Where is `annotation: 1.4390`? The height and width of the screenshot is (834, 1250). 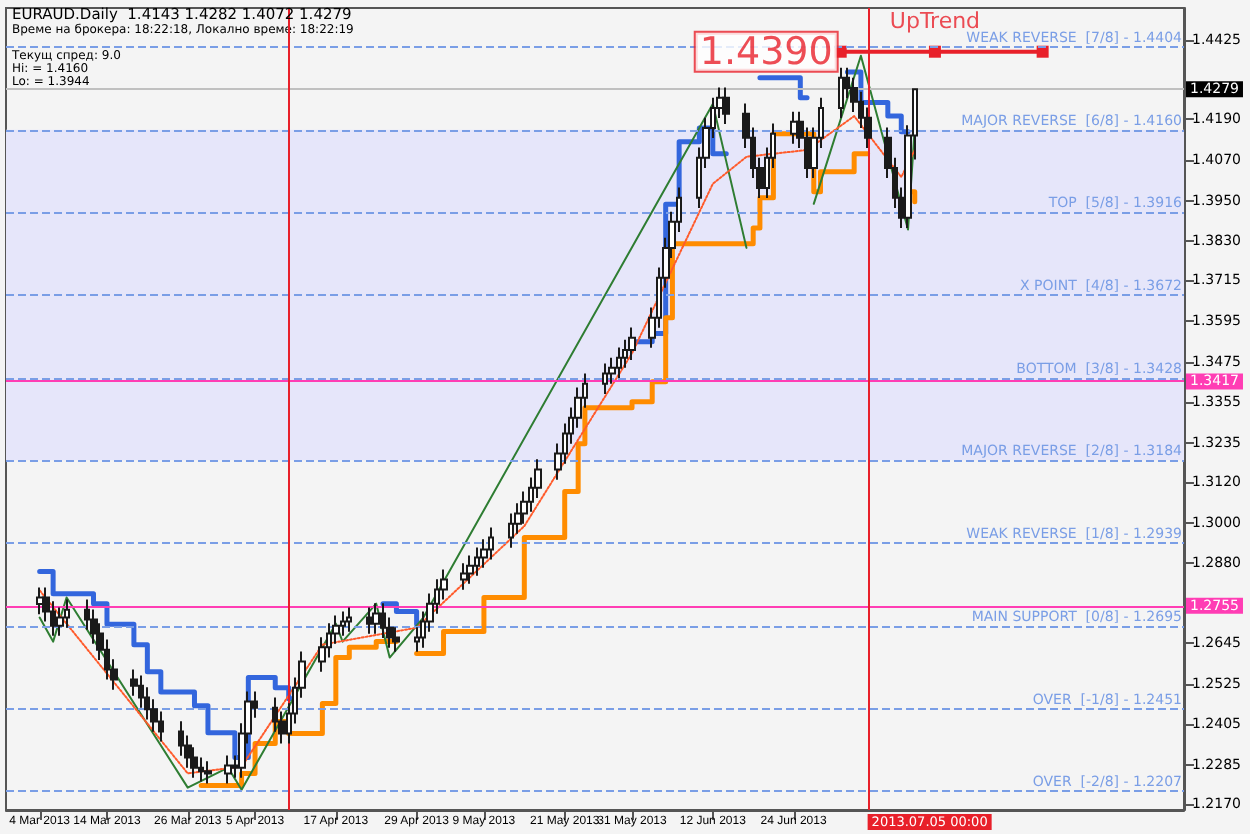 annotation: 1.4390 is located at coordinates (766, 51).